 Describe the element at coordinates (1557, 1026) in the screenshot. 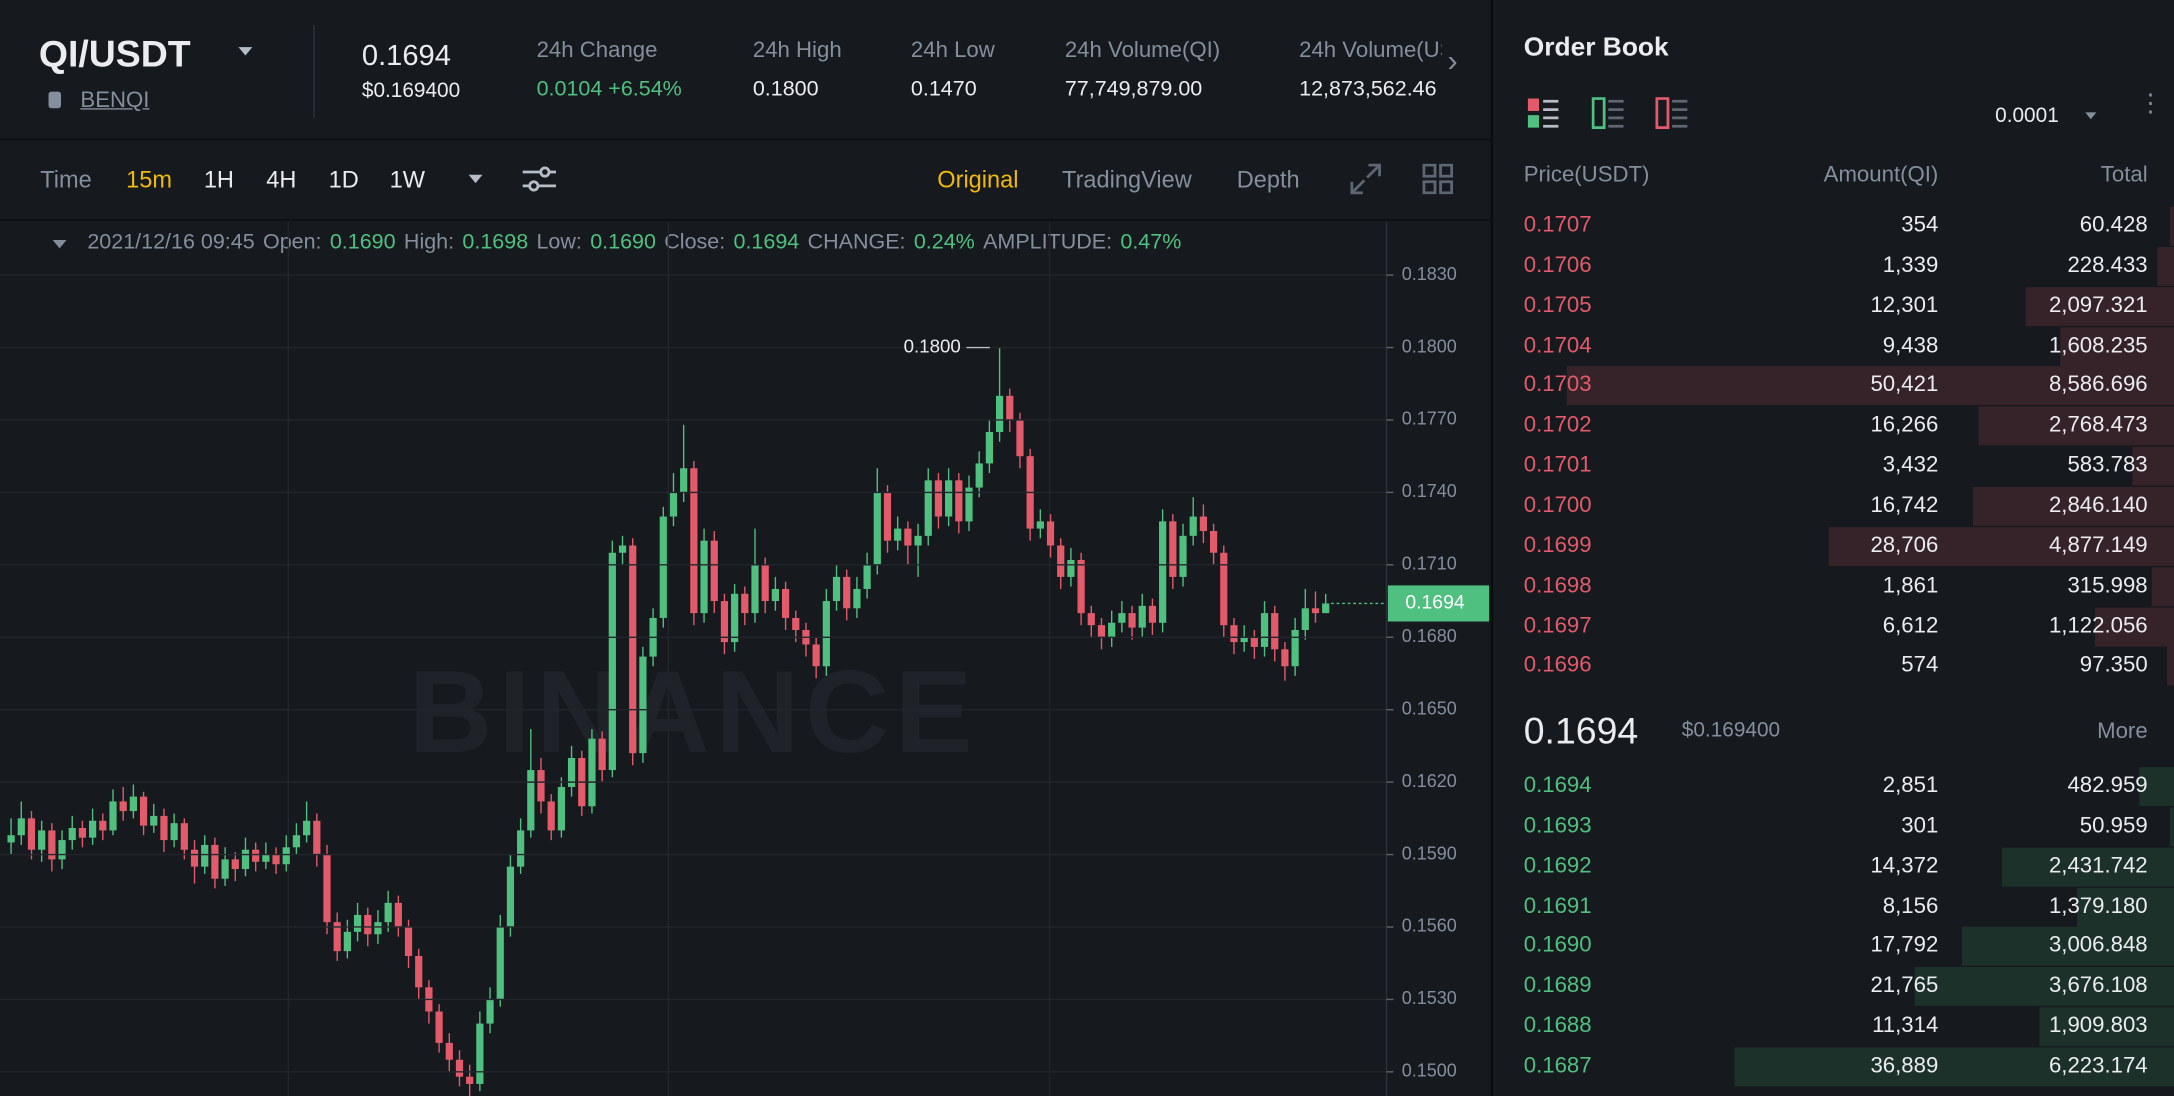

I see `price: 0.1688` at that location.